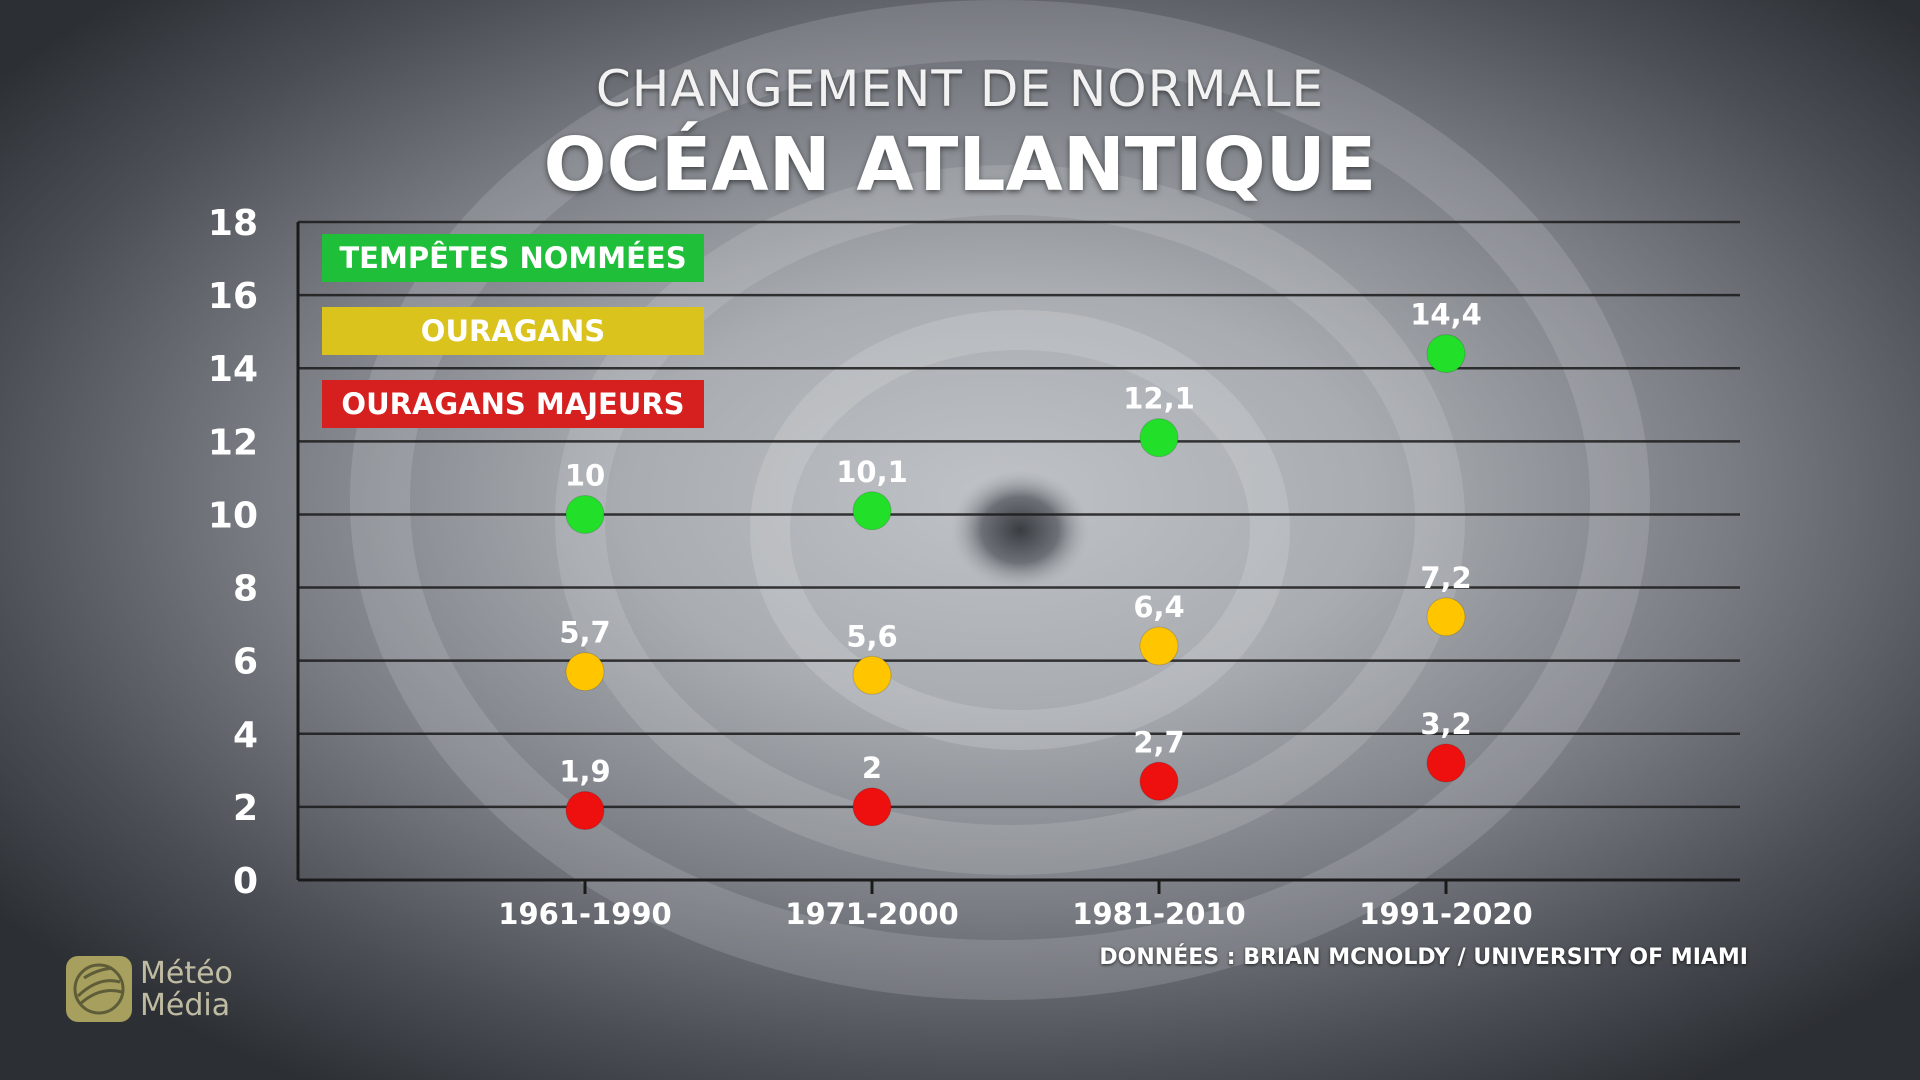  Describe the element at coordinates (233, 296) in the screenshot. I see `y-tick-label-16: 16` at that location.